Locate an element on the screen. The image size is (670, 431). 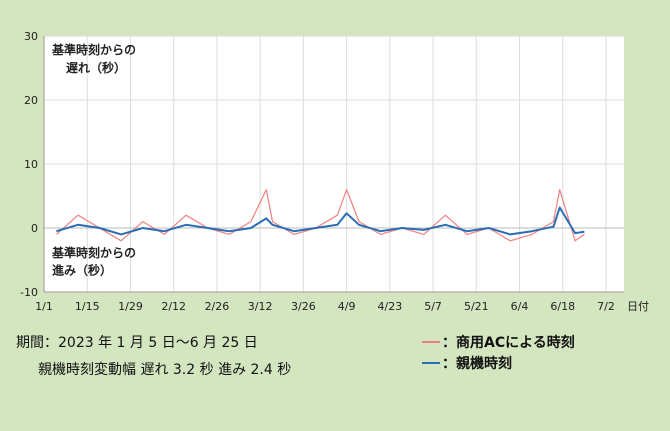
y-tick-label: 10 is located at coordinates (31, 164).